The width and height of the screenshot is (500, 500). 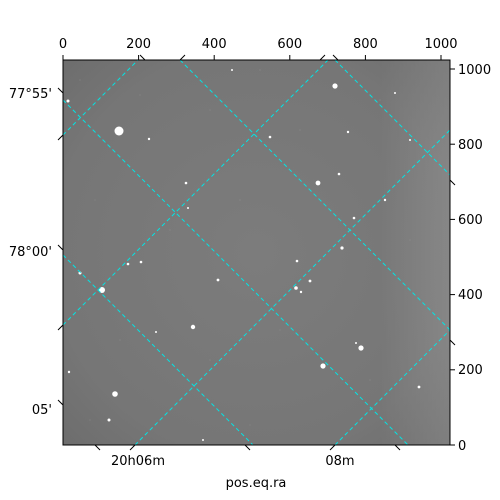 I want to click on top-tick-label: 400, so click(x=214, y=44).